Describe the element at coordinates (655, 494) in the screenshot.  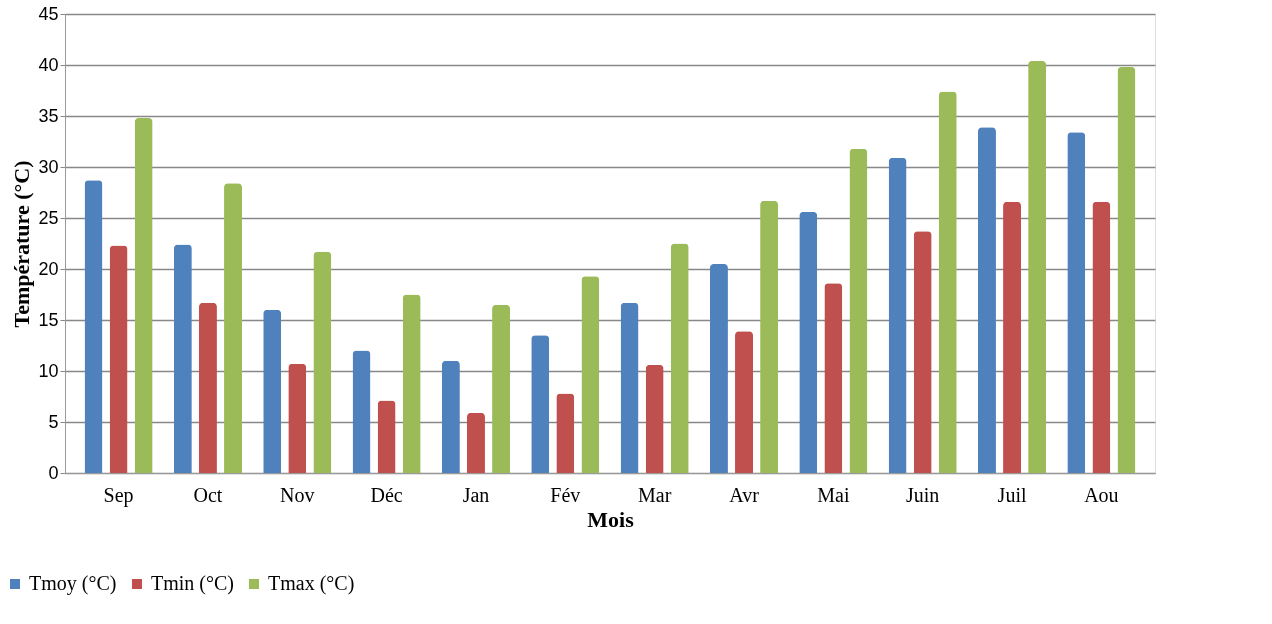
I see `x-tick-label: Mar` at that location.